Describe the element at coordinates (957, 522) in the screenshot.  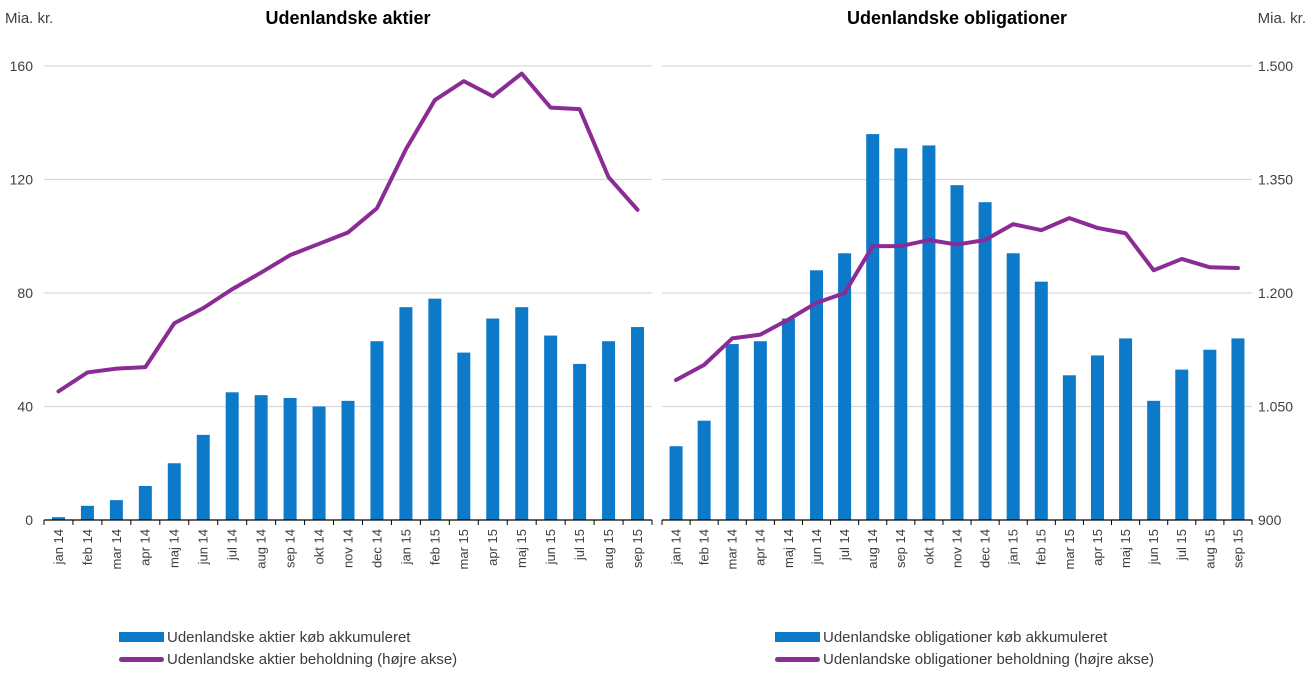
I see `x-axis` at that location.